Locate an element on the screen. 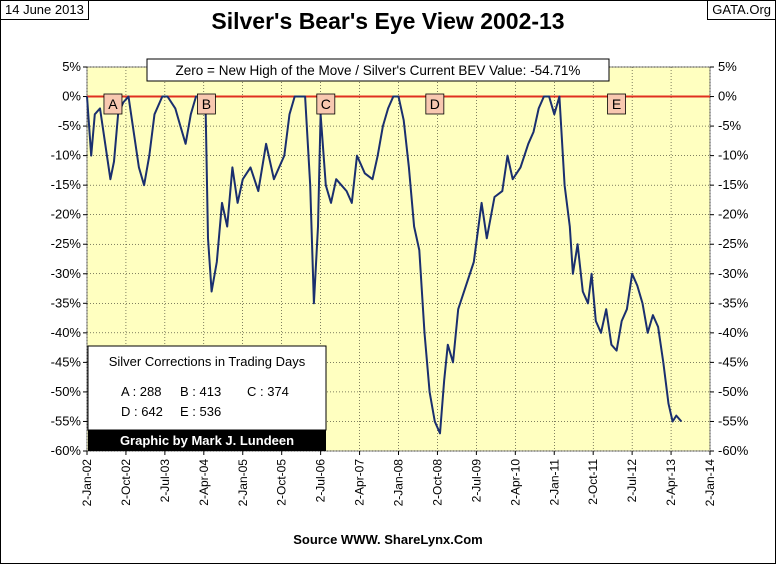  y-tick-label-left: -5% is located at coordinates (70, 125).